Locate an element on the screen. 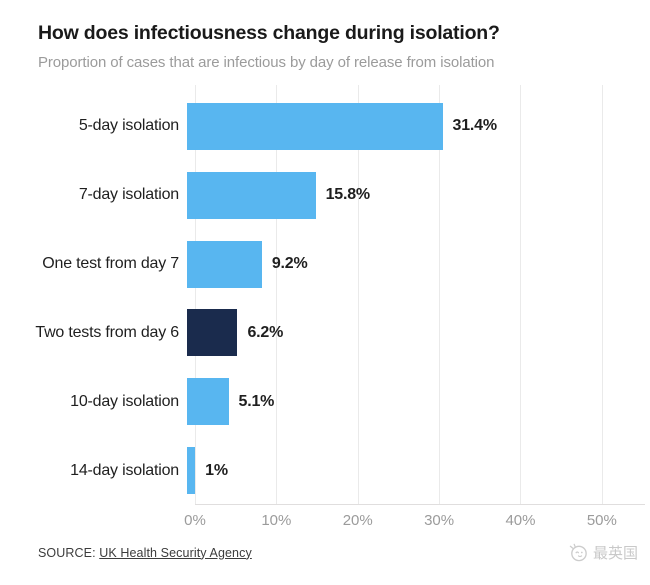  x-tick-label: 0% is located at coordinates (195, 520).